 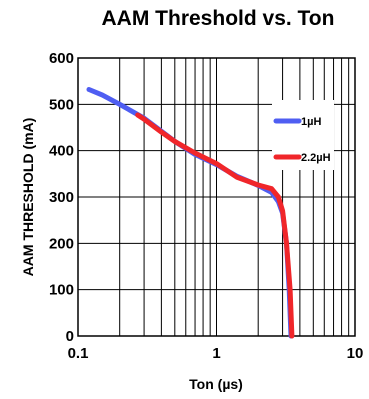 What do you see at coordinates (61, 197) in the screenshot?
I see `y-tick-label: 300` at bounding box center [61, 197].